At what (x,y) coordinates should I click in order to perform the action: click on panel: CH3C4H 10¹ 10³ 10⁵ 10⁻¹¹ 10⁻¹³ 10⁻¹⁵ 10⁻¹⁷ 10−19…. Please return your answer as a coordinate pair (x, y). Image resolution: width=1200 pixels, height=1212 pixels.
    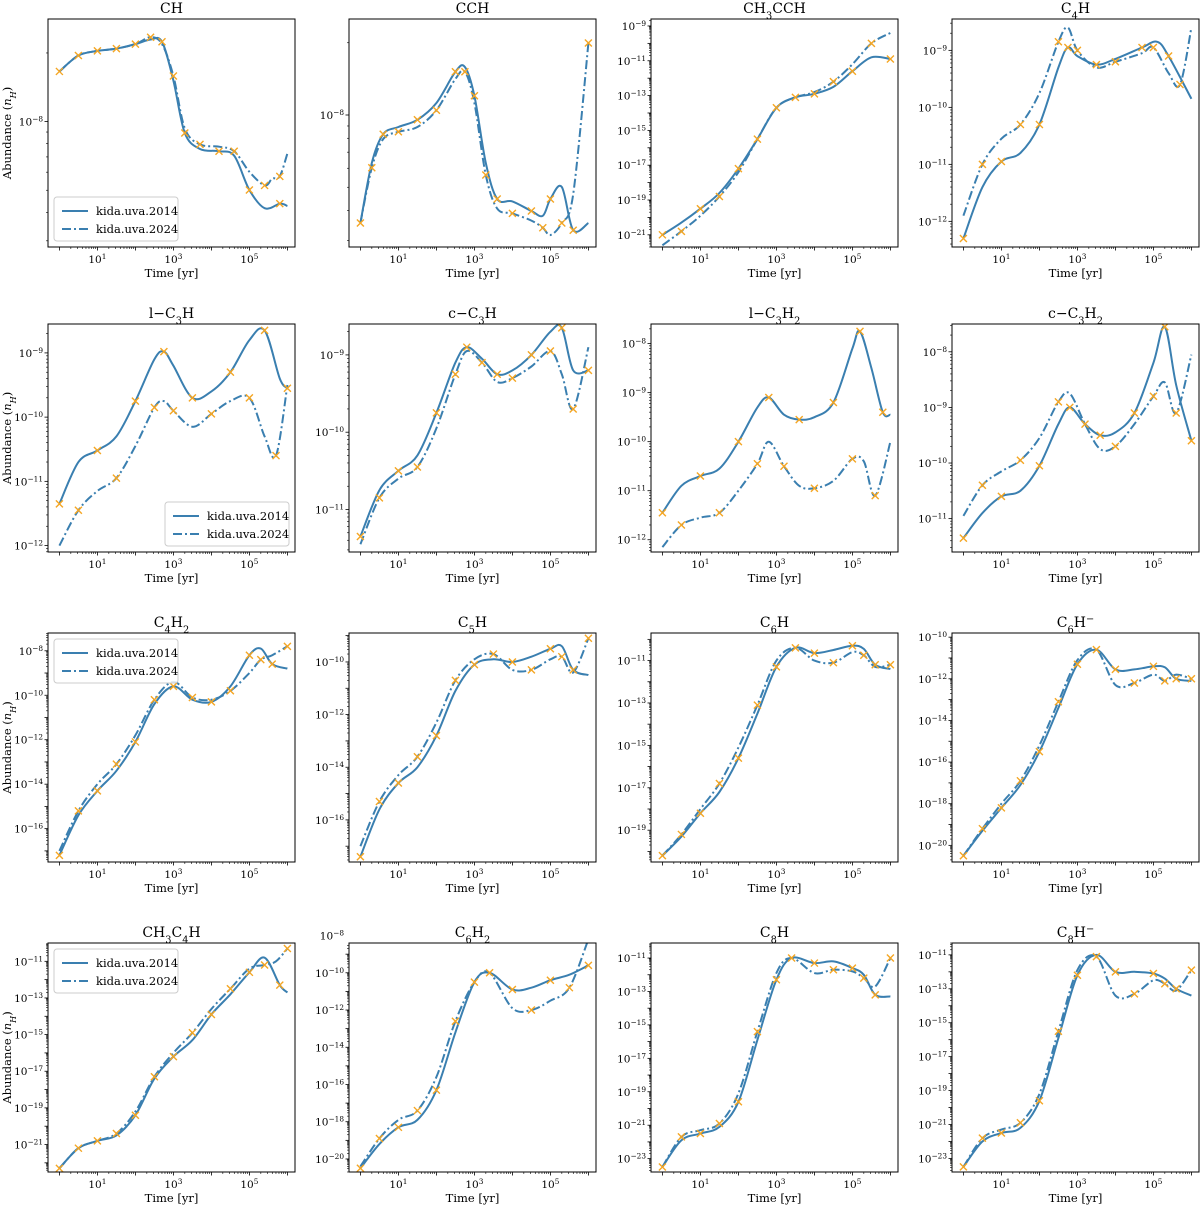
    Looking at the image, I should click on (148, 1065).